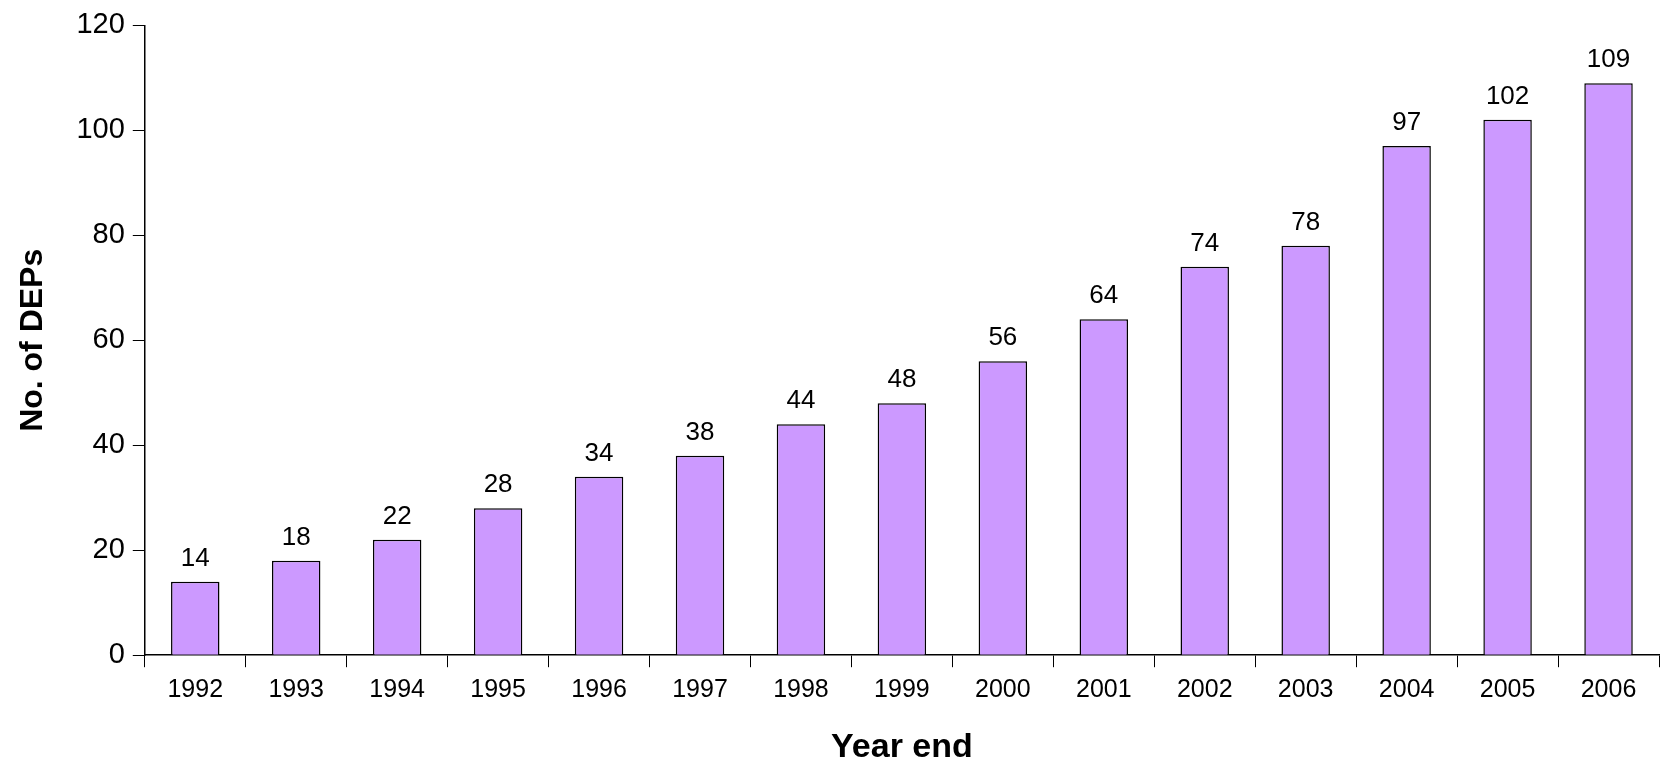 This screenshot has width=1667, height=776. Describe the element at coordinates (1306, 221) in the screenshot. I see `data-label: 78` at that location.